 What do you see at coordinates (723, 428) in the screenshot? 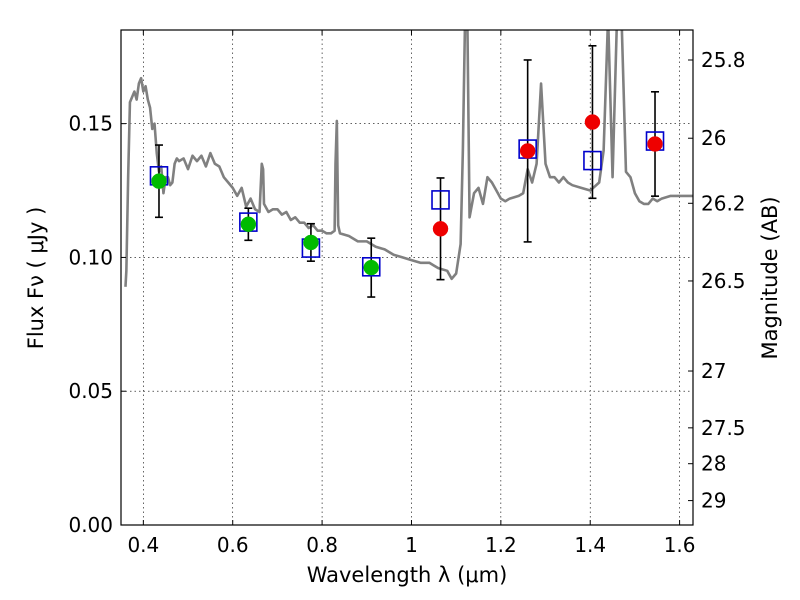
I see `y2-tick-label: 27.5` at bounding box center [723, 428].